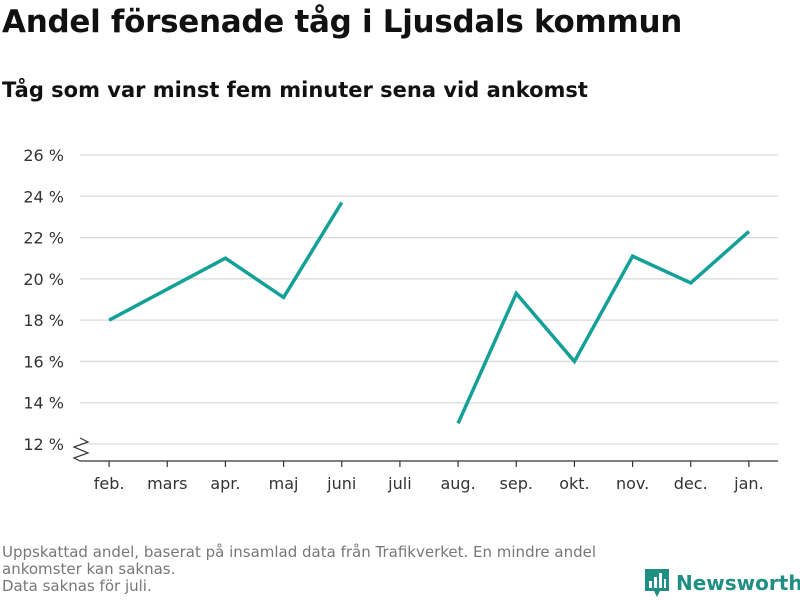 The image size is (800, 600). What do you see at coordinates (516, 483) in the screenshot?
I see `x-tick-label: sep.` at bounding box center [516, 483].